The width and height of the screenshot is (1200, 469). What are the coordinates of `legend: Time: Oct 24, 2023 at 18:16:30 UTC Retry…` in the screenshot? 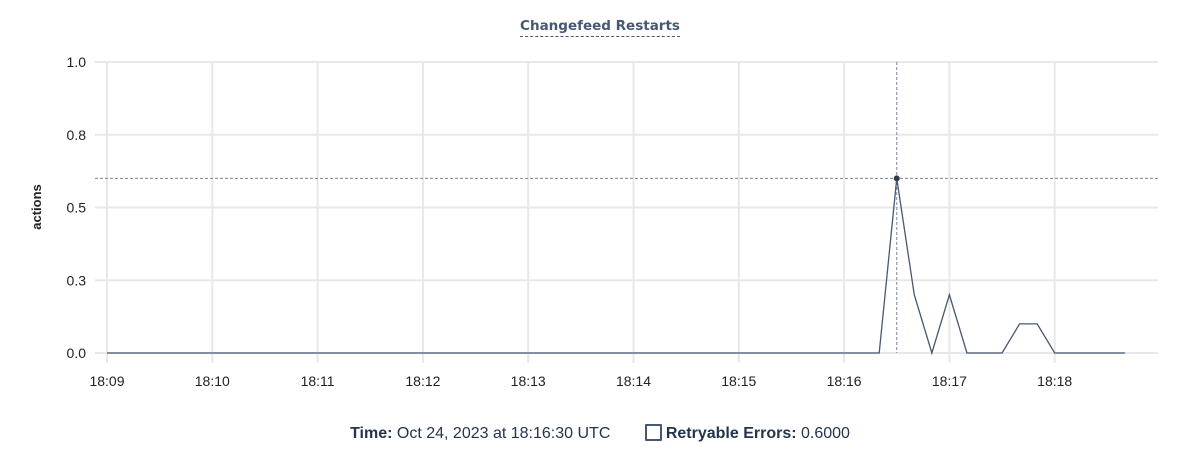 It's located at (600, 433).